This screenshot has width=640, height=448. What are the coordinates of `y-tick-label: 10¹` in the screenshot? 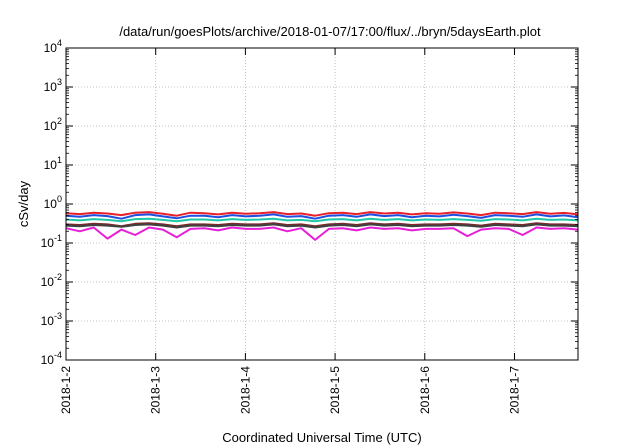 It's located at (53, 163).